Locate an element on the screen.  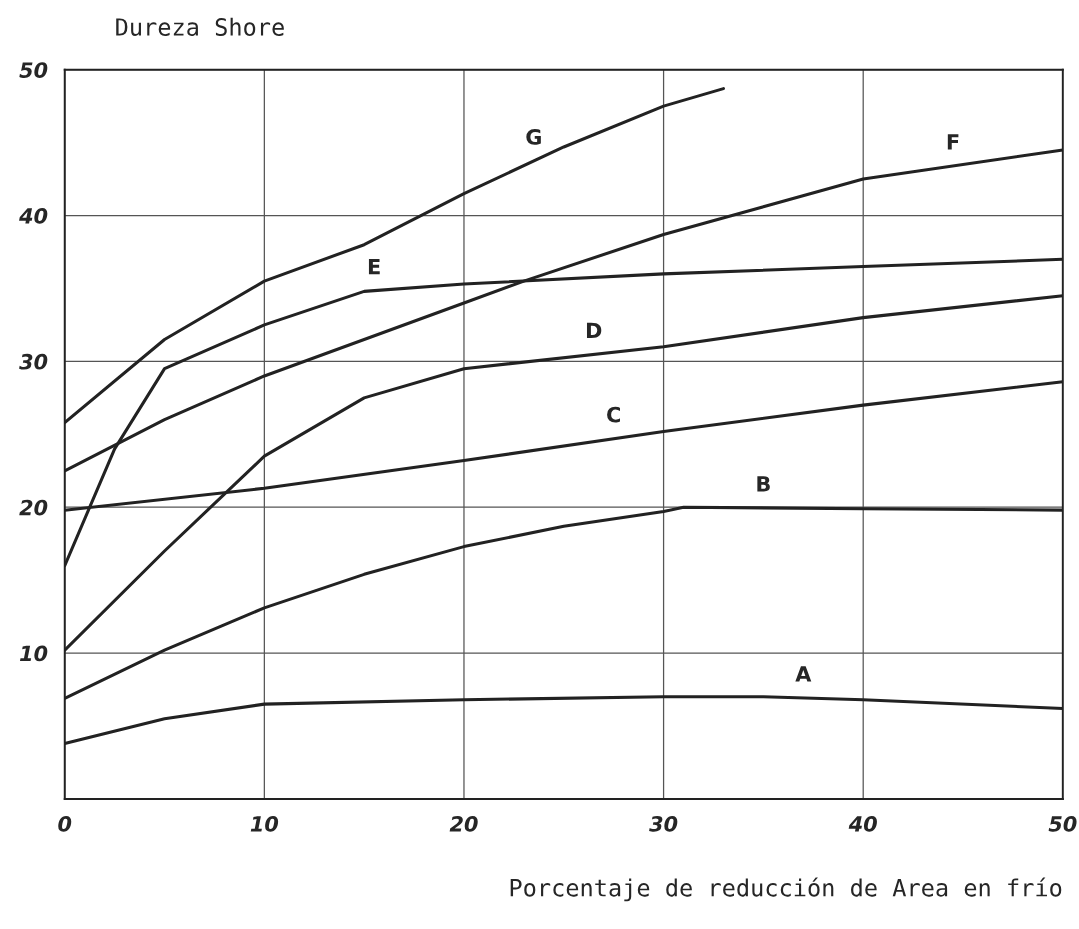
x-tick-label: 50 is located at coordinates (1062, 823).